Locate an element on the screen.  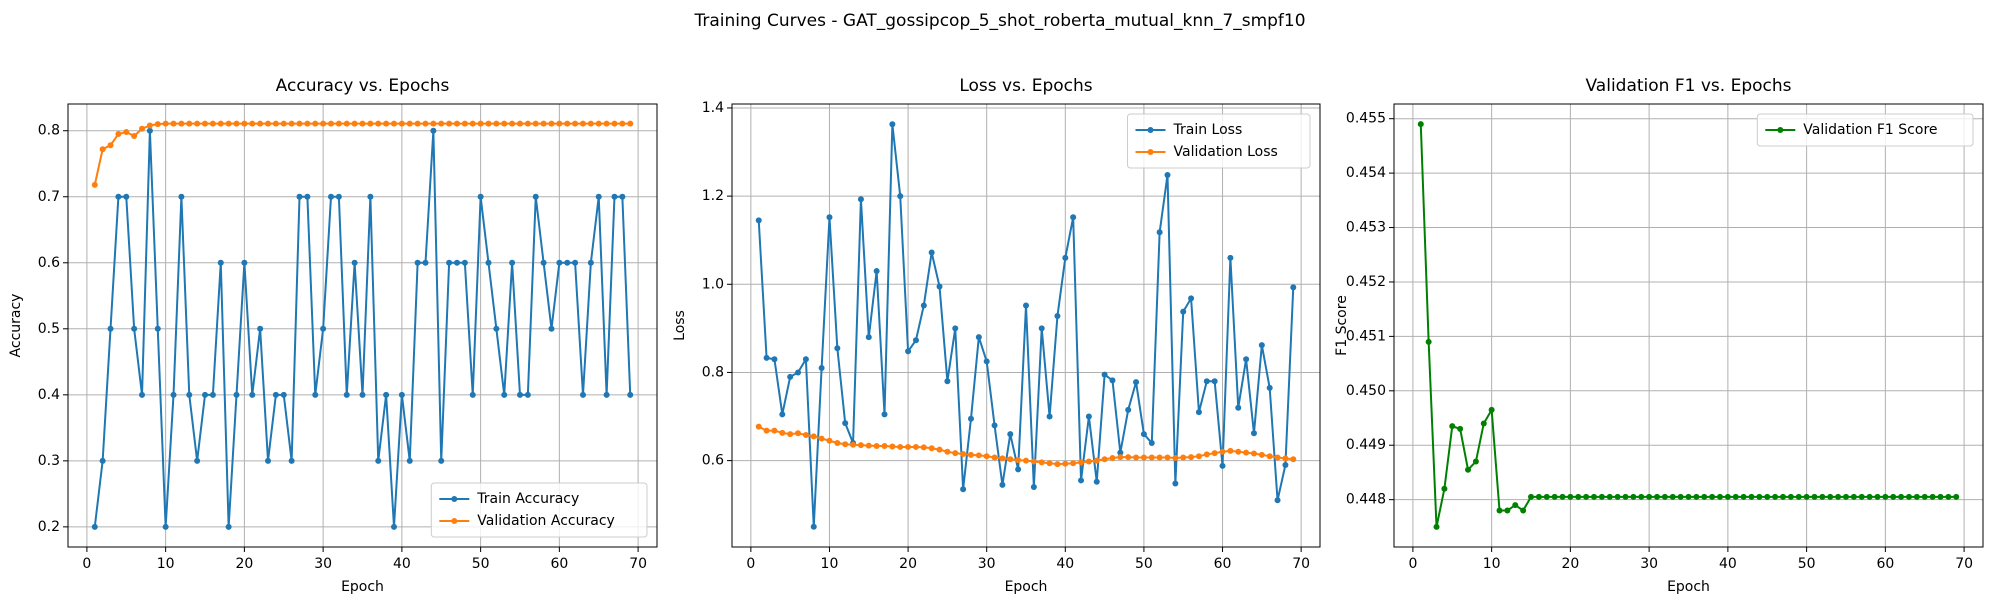
x-tick-label: 0 is located at coordinates (1412, 564).